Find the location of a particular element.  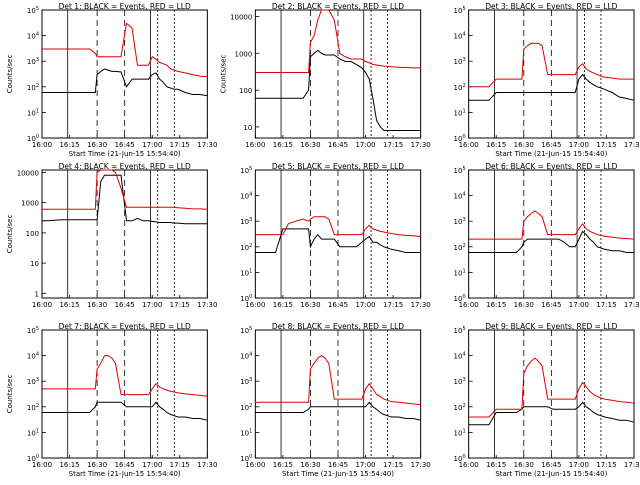

panel-title: Det 4: BLACK = Events, RED = LLD is located at coordinates (125, 166).